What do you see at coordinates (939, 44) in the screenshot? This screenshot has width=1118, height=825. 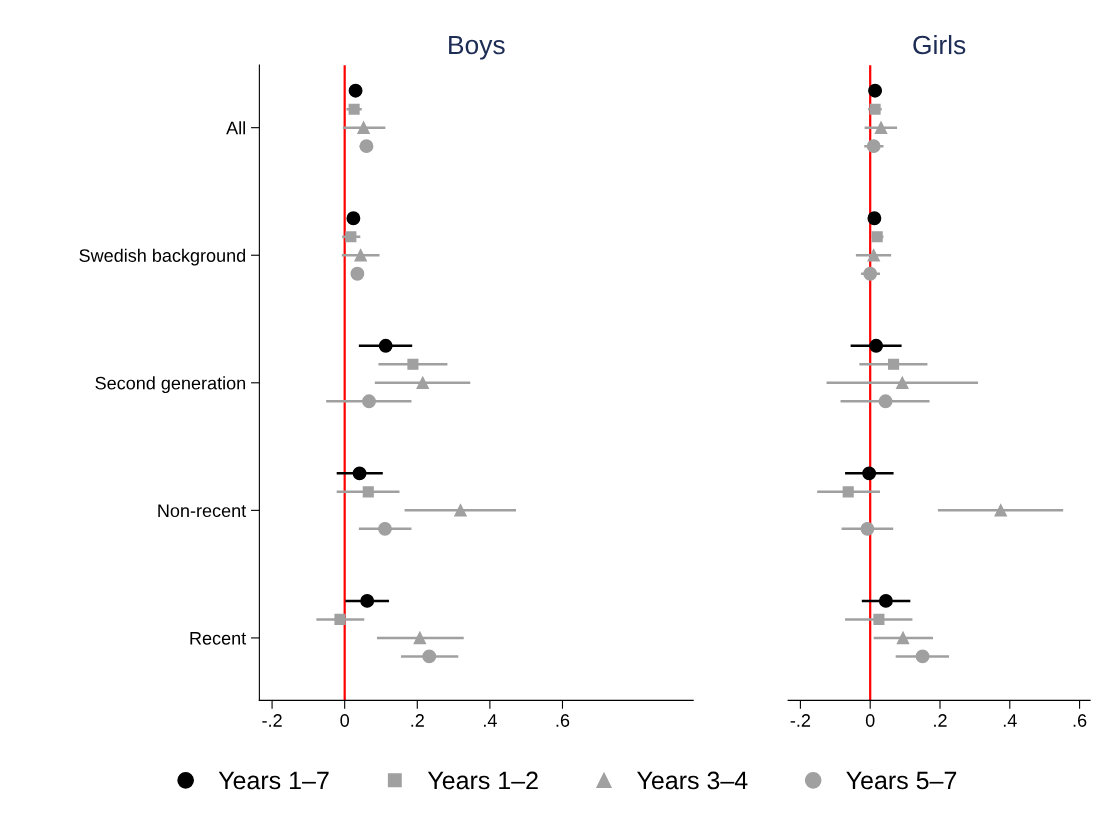 I see `chart-title: Girls` at bounding box center [939, 44].